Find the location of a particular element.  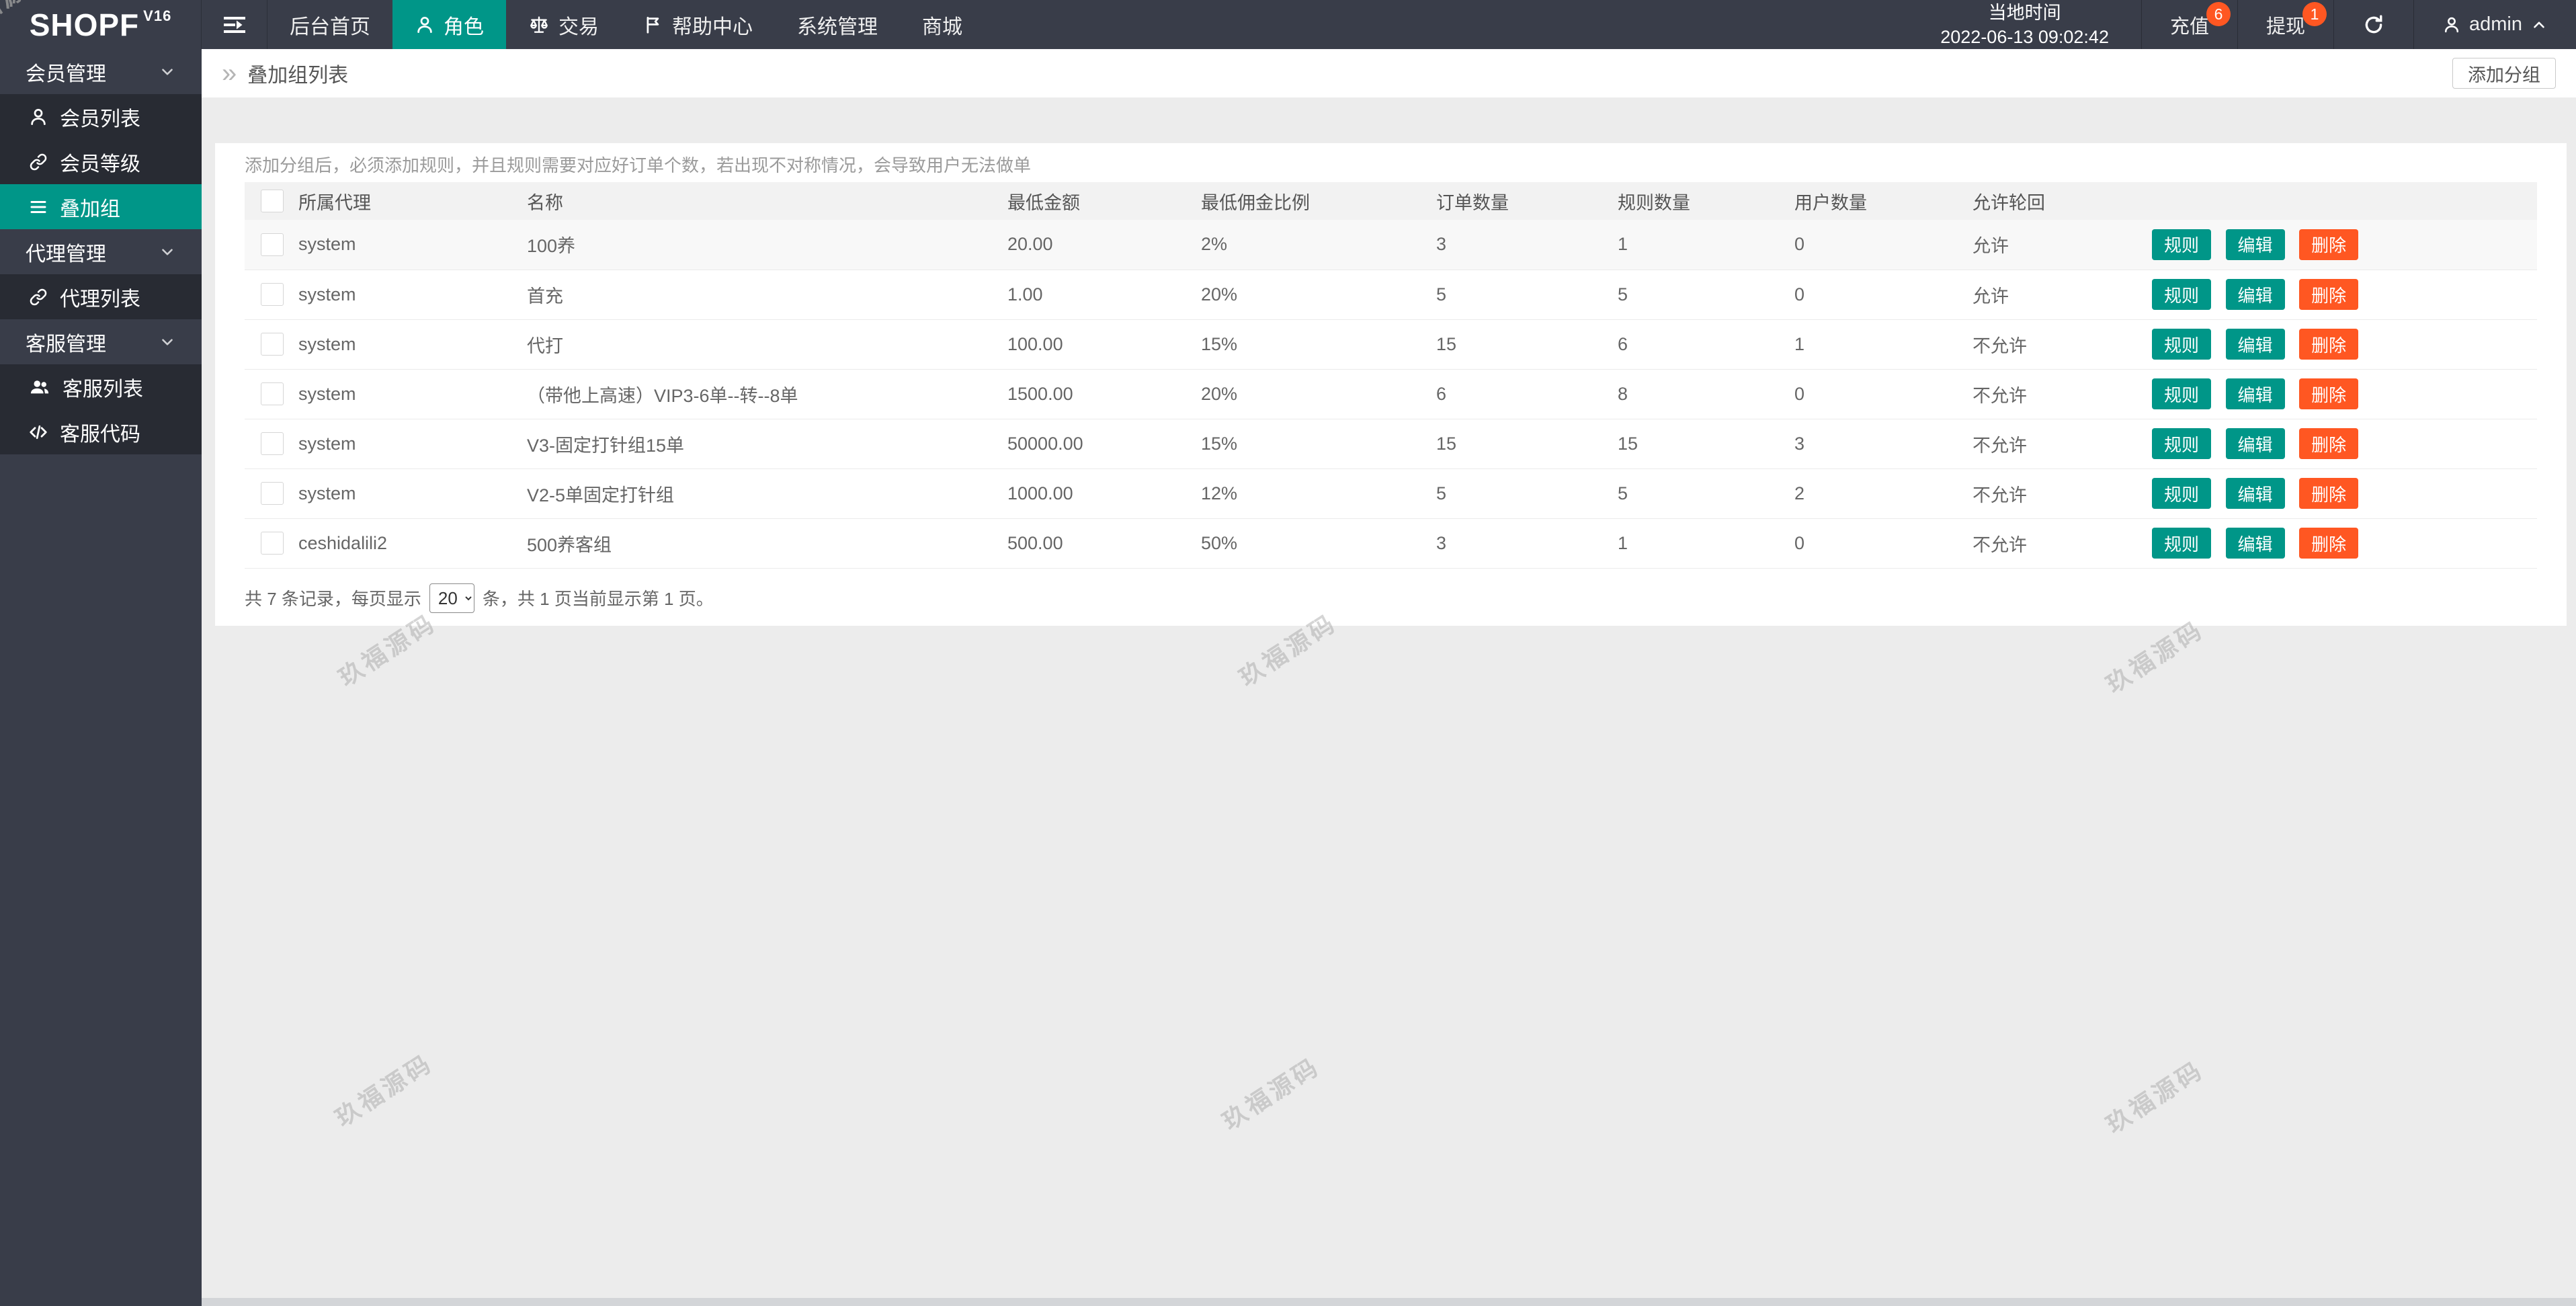

nav-item-dashboard: 后台首页 is located at coordinates (329, 24).